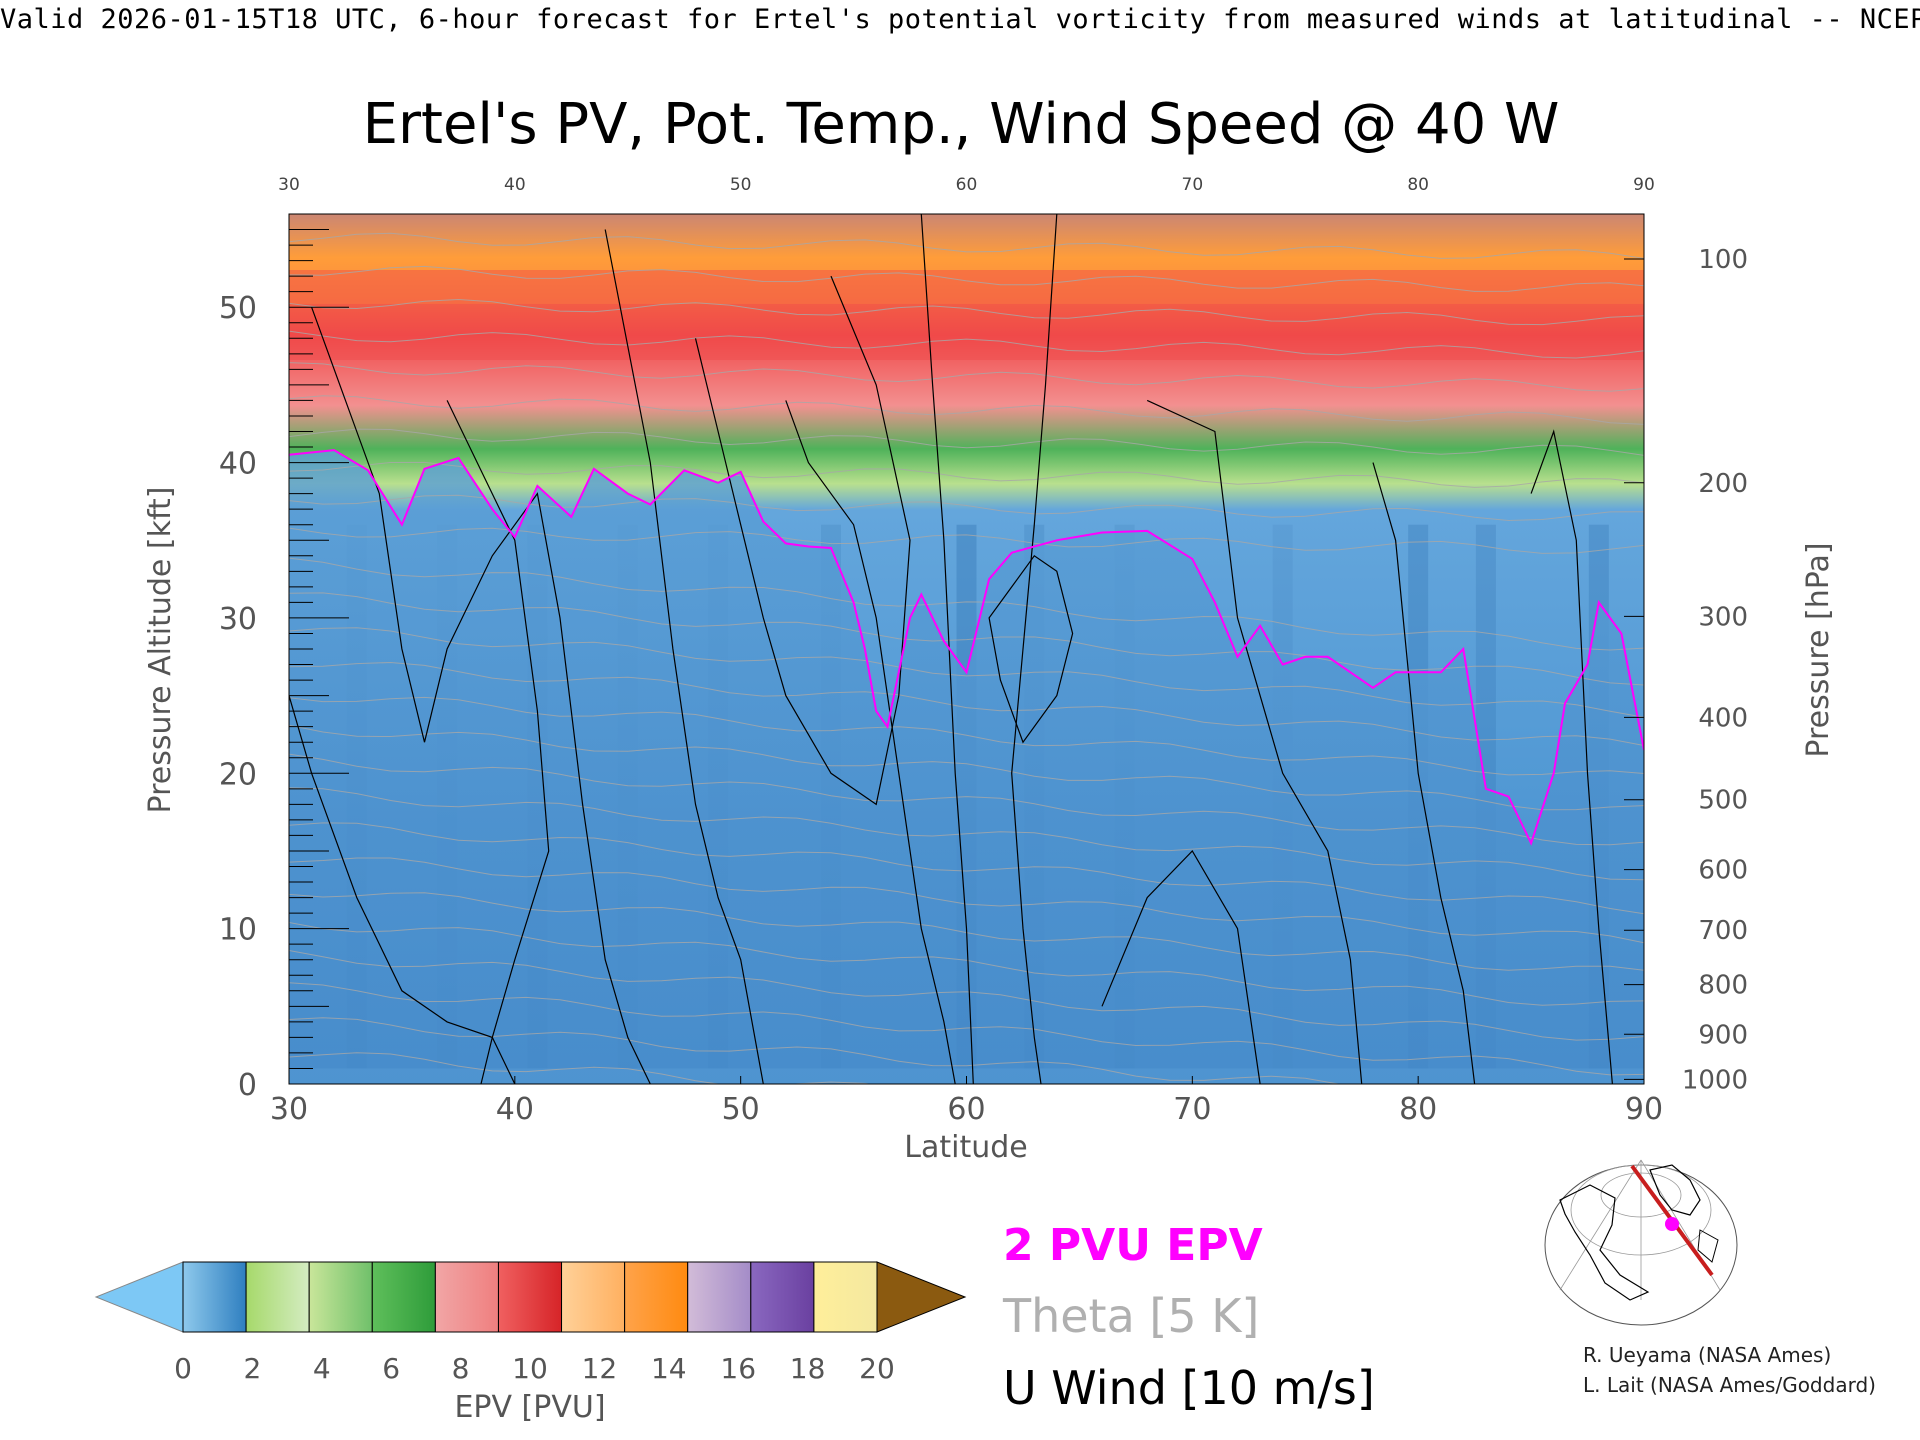 Image resolution: width=1920 pixels, height=1440 pixels. What do you see at coordinates (965, 1147) in the screenshot?
I see `x-axis-label: Latitude` at bounding box center [965, 1147].